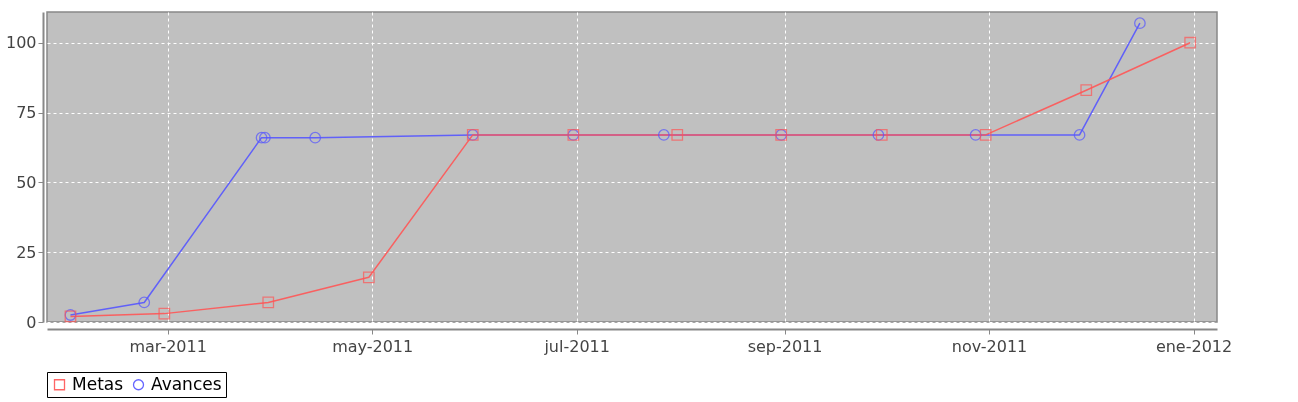 The image size is (1298, 402). What do you see at coordinates (373, 346) in the screenshot?
I see `x-tick-label: may-2011` at bounding box center [373, 346].